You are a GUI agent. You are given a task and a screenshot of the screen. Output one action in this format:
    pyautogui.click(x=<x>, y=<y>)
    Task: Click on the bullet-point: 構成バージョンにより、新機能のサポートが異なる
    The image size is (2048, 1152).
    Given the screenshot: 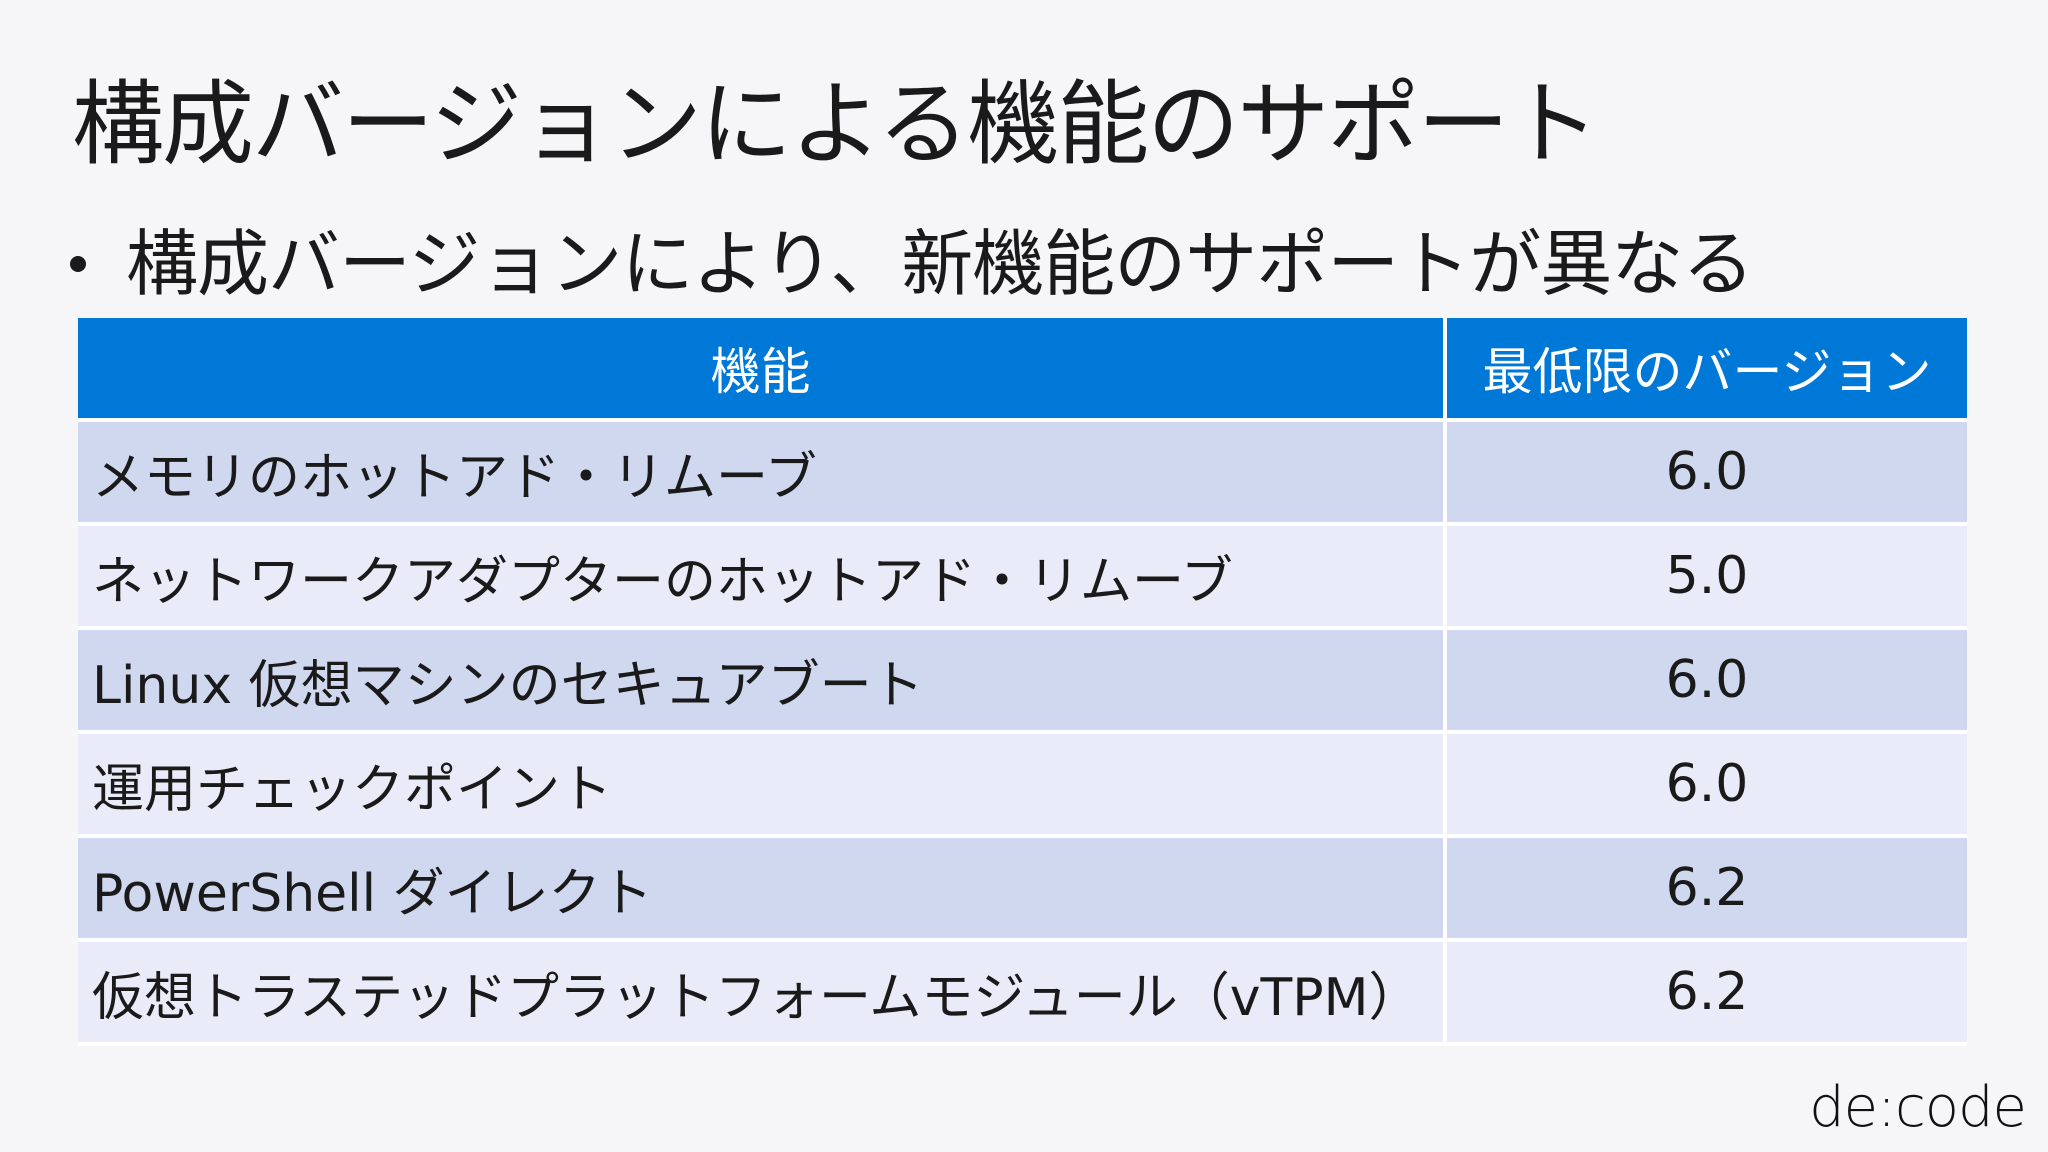 What is the action you would take?
    pyautogui.click(x=912, y=257)
    